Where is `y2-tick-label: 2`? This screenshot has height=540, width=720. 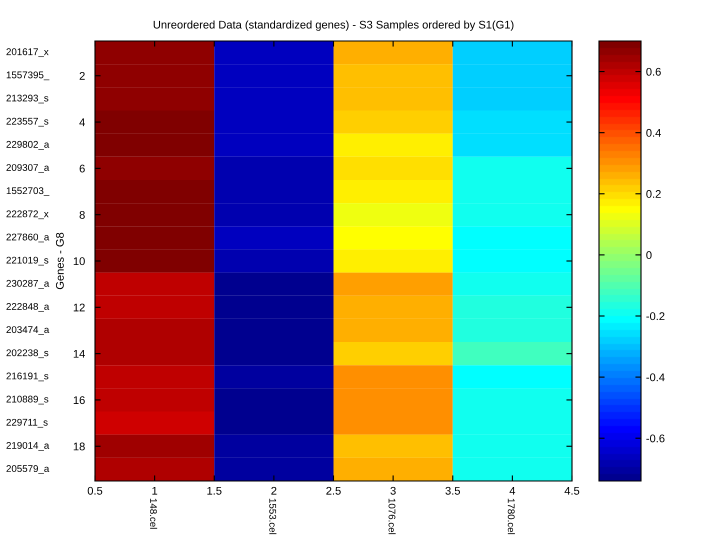
y2-tick-label: 2 is located at coordinates (82, 76).